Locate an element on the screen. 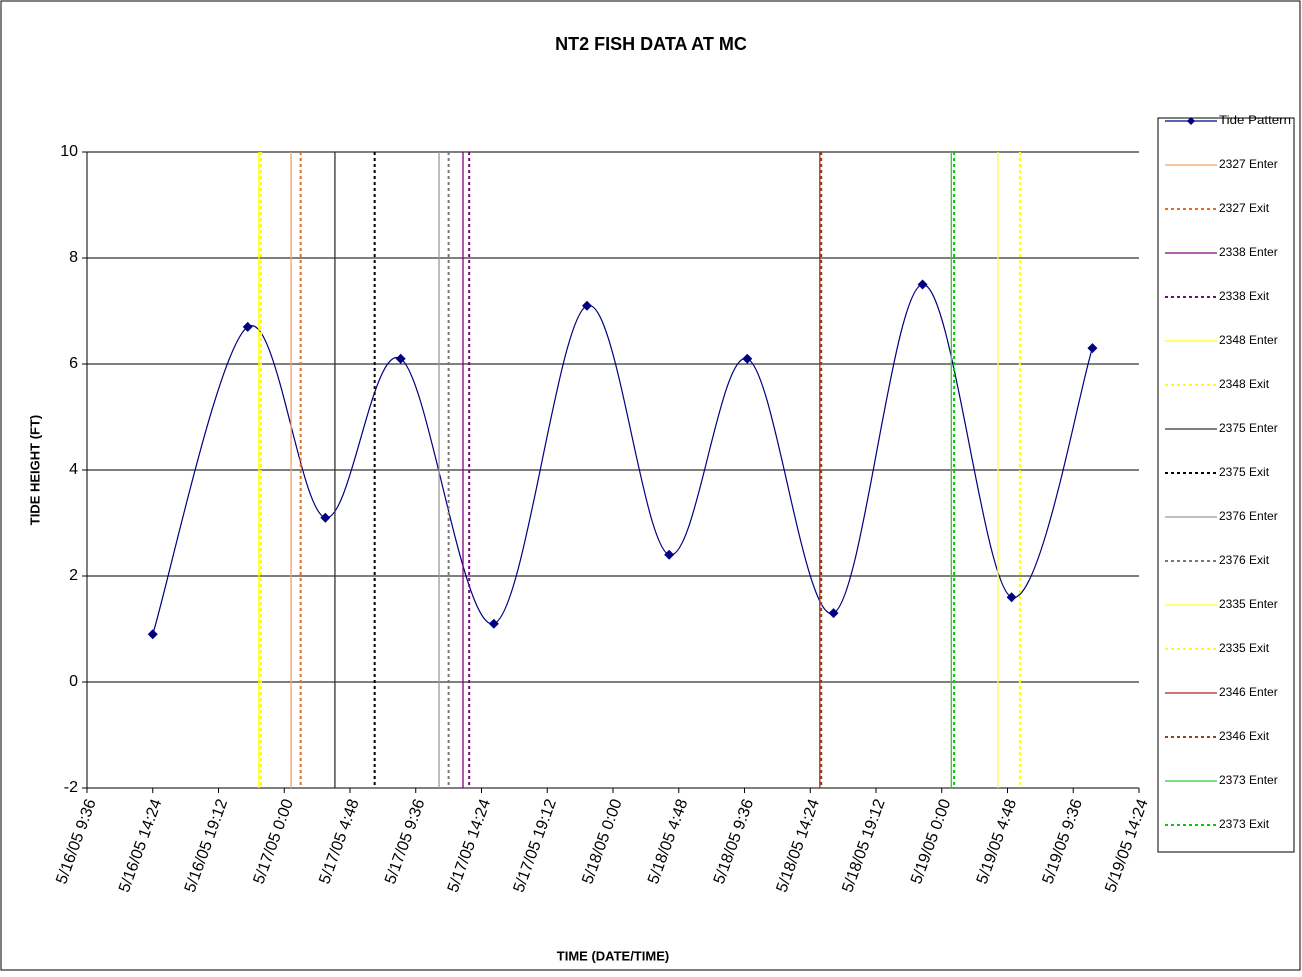 Image resolution: width=1302 pixels, height=977 pixels. y-tick-label: 10 is located at coordinates (69, 151).